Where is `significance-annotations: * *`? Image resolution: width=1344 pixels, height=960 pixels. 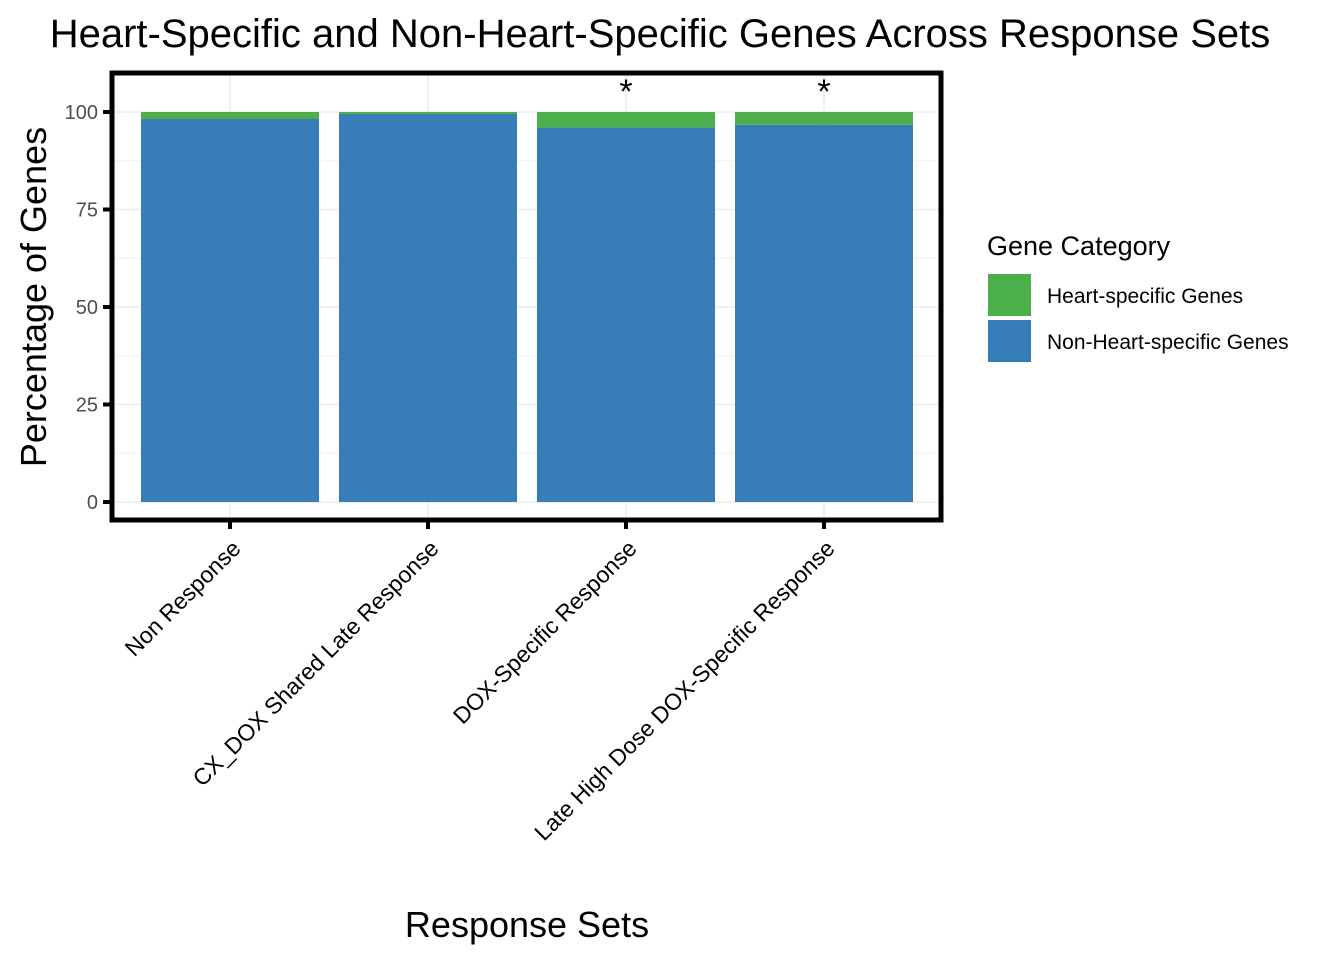
significance-annotations: * * is located at coordinates (724, 92).